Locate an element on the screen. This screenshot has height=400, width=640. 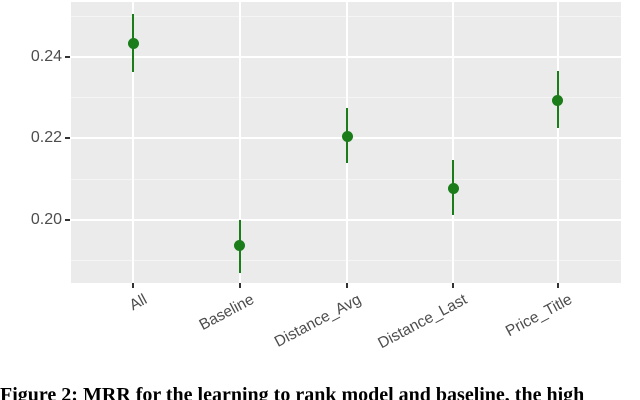
y-tick-label: 0.22 is located at coordinates (46, 138).